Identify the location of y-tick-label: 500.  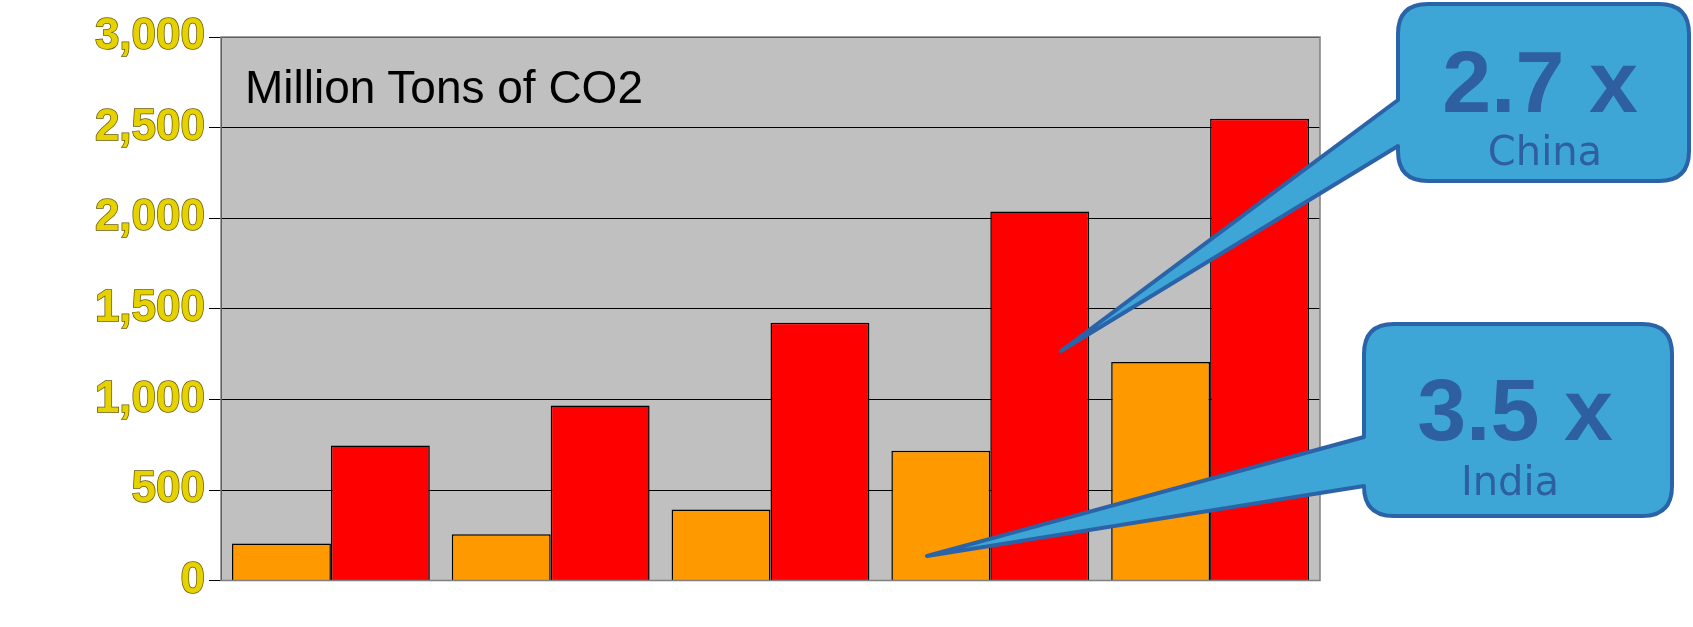
(168, 487).